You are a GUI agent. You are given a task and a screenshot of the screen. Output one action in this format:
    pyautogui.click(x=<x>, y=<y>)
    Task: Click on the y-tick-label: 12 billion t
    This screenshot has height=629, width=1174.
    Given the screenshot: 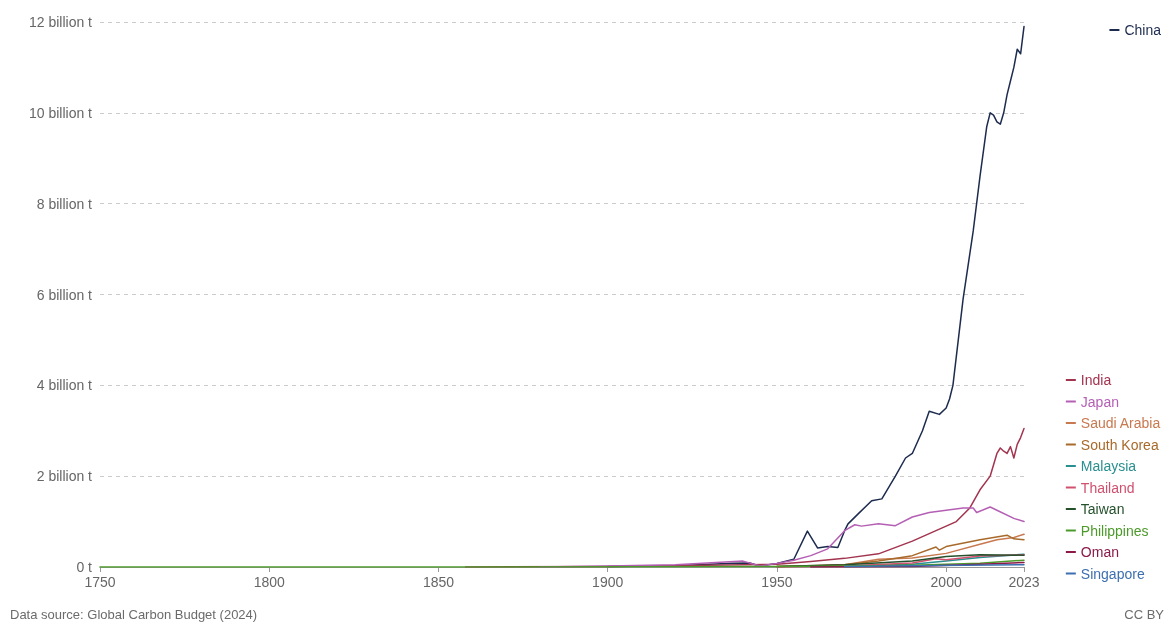 What is the action you would take?
    pyautogui.click(x=60, y=22)
    